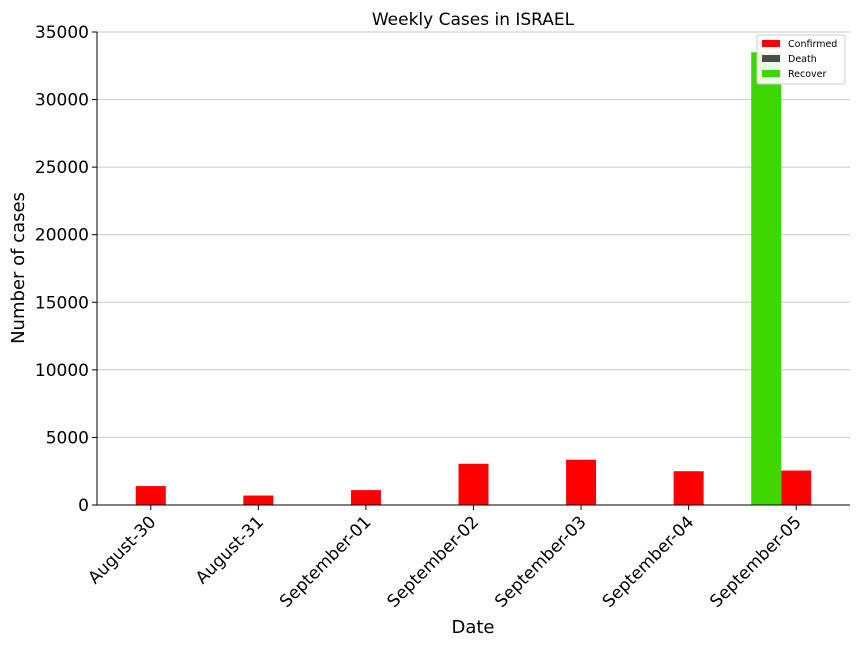  What do you see at coordinates (230, 550) in the screenshot?
I see `x-tick-label: August-31` at bounding box center [230, 550].